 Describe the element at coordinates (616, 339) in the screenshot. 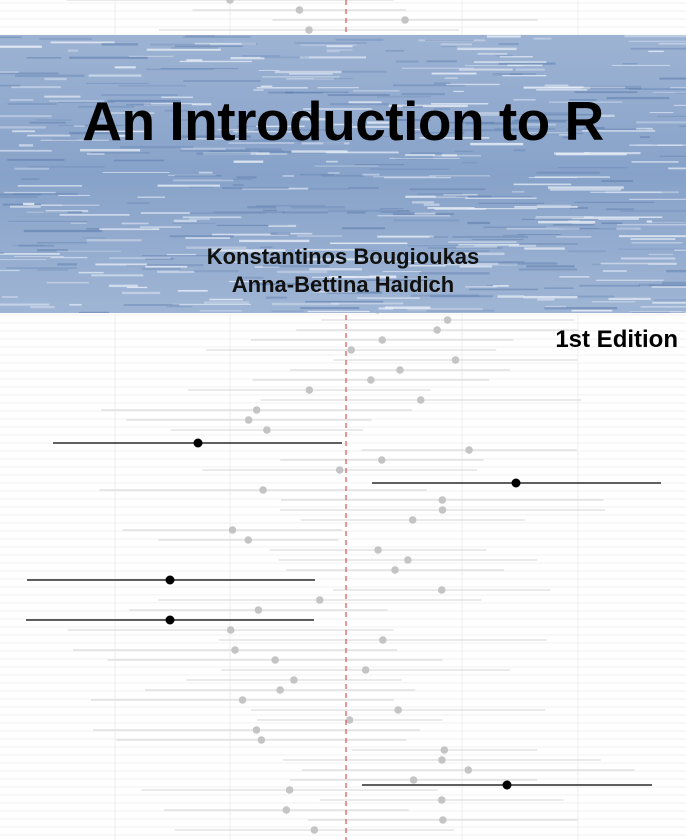

I see `edition-label: 1st Edition` at that location.